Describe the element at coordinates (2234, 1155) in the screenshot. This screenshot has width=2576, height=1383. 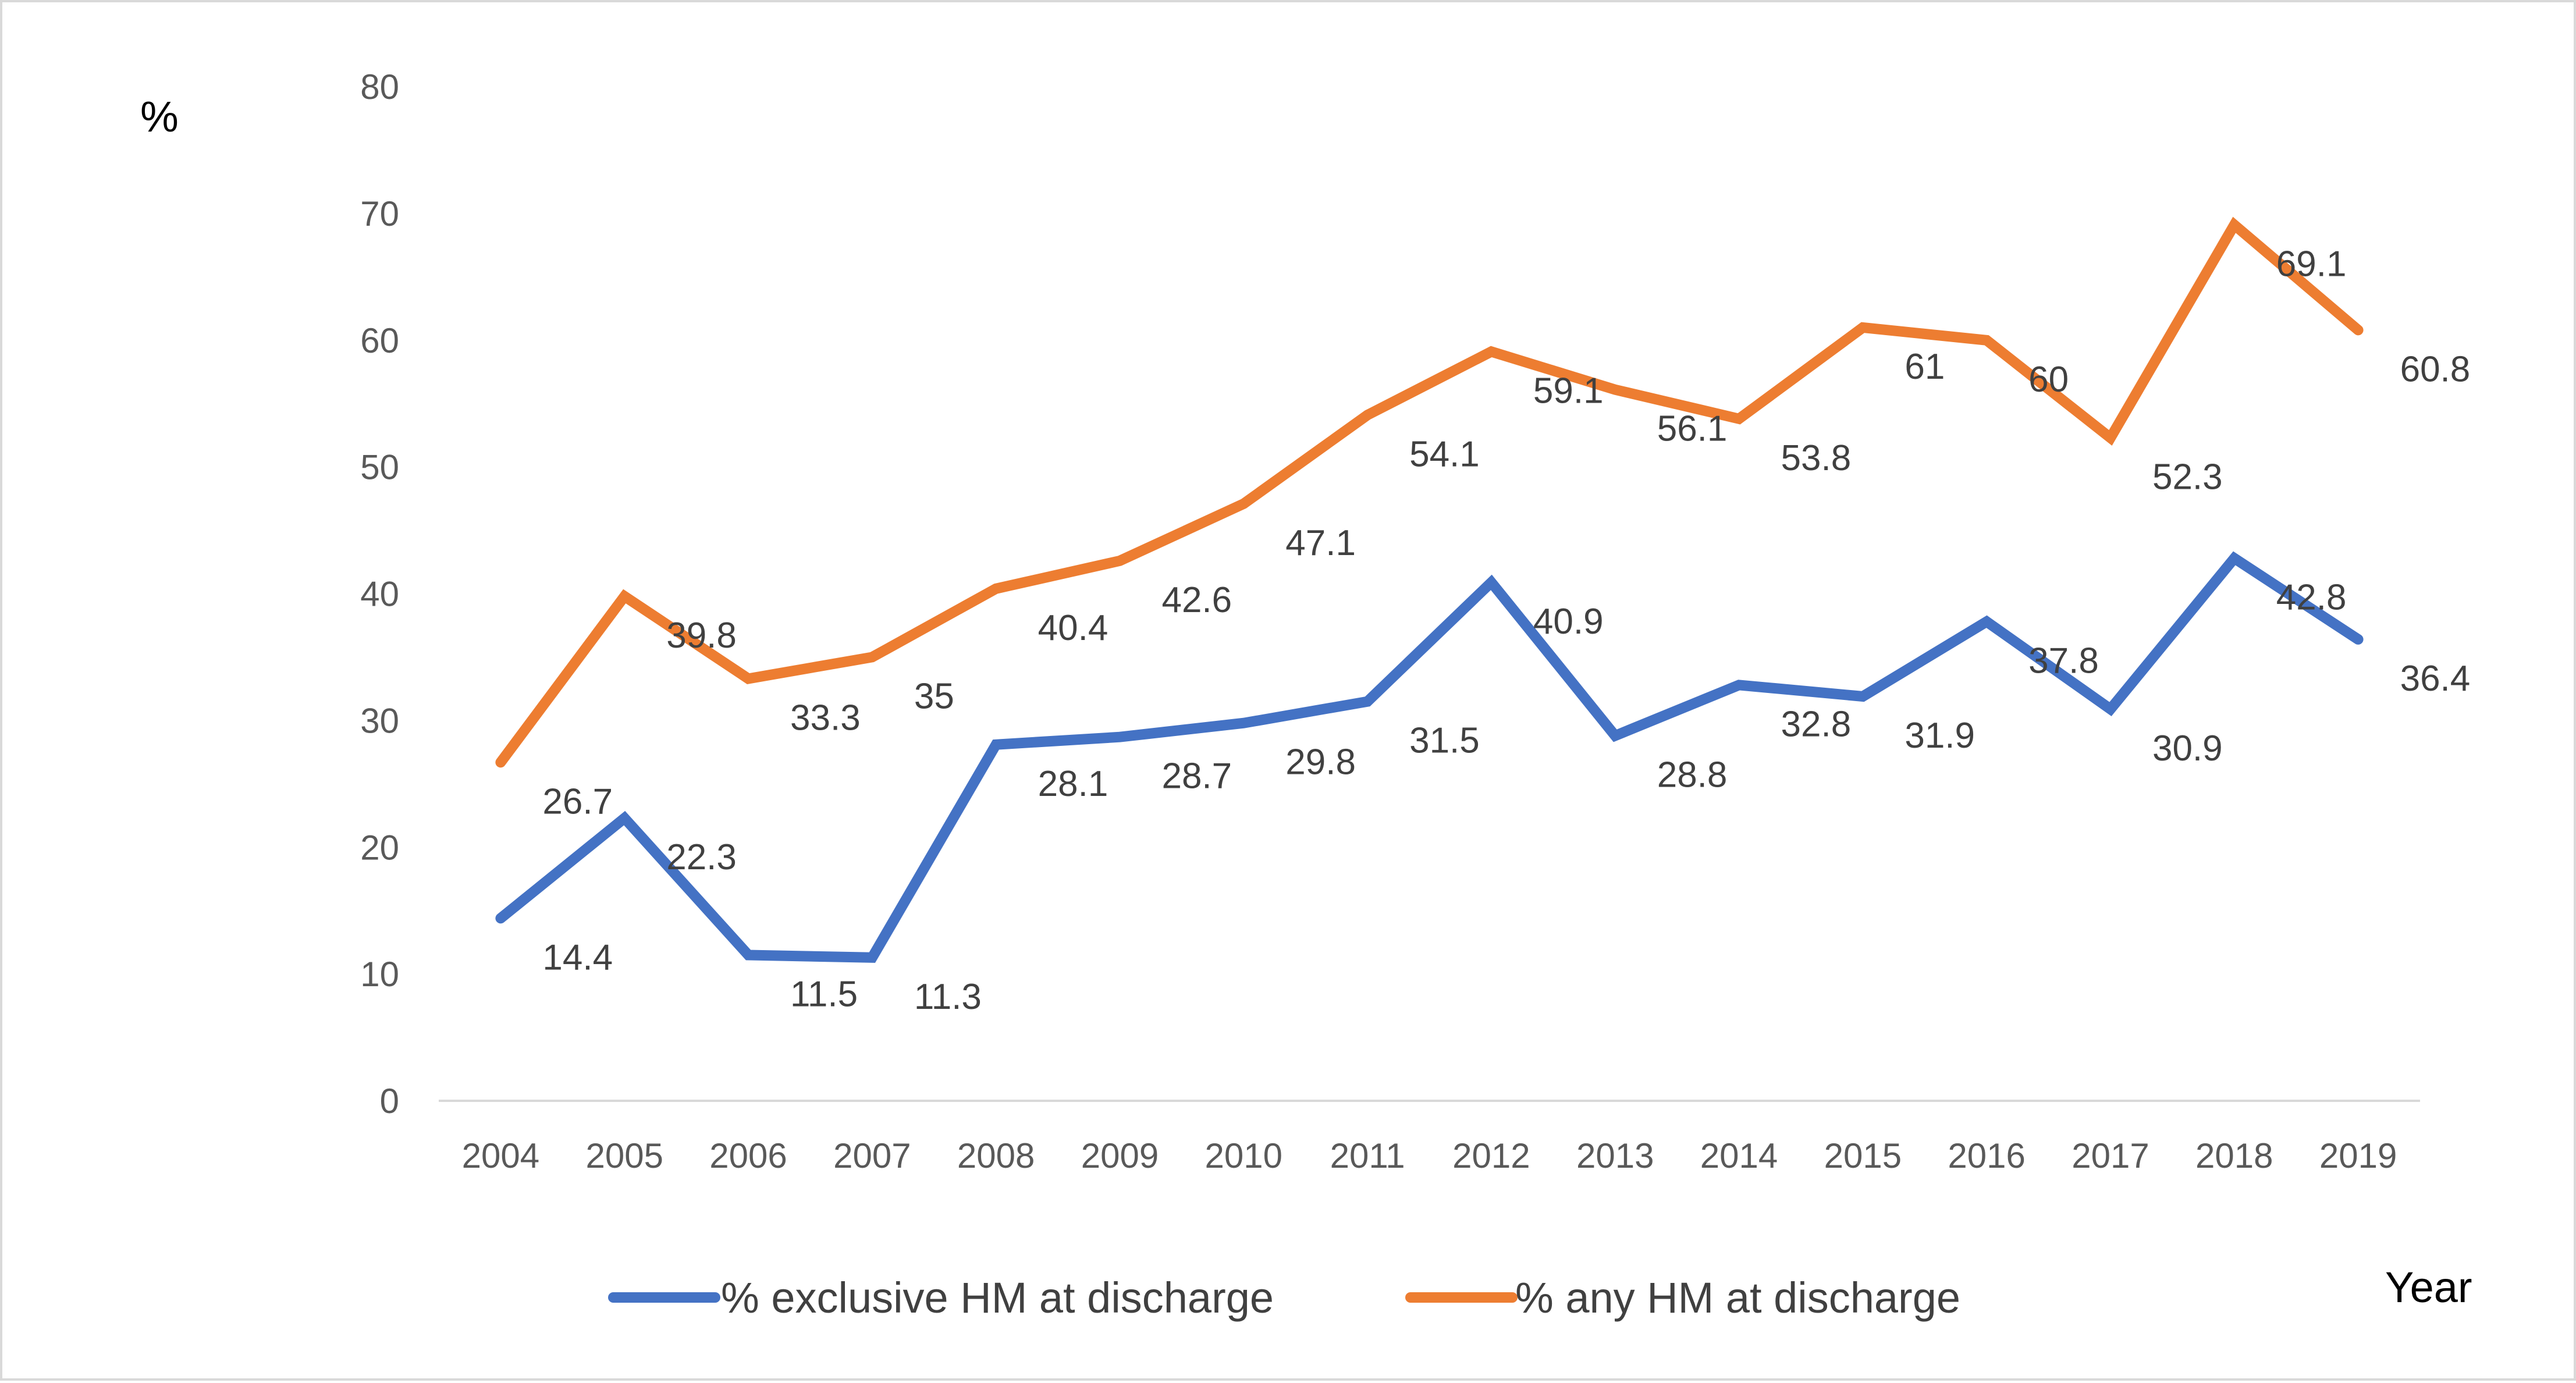
I see `x-tick-label: 2018` at that location.